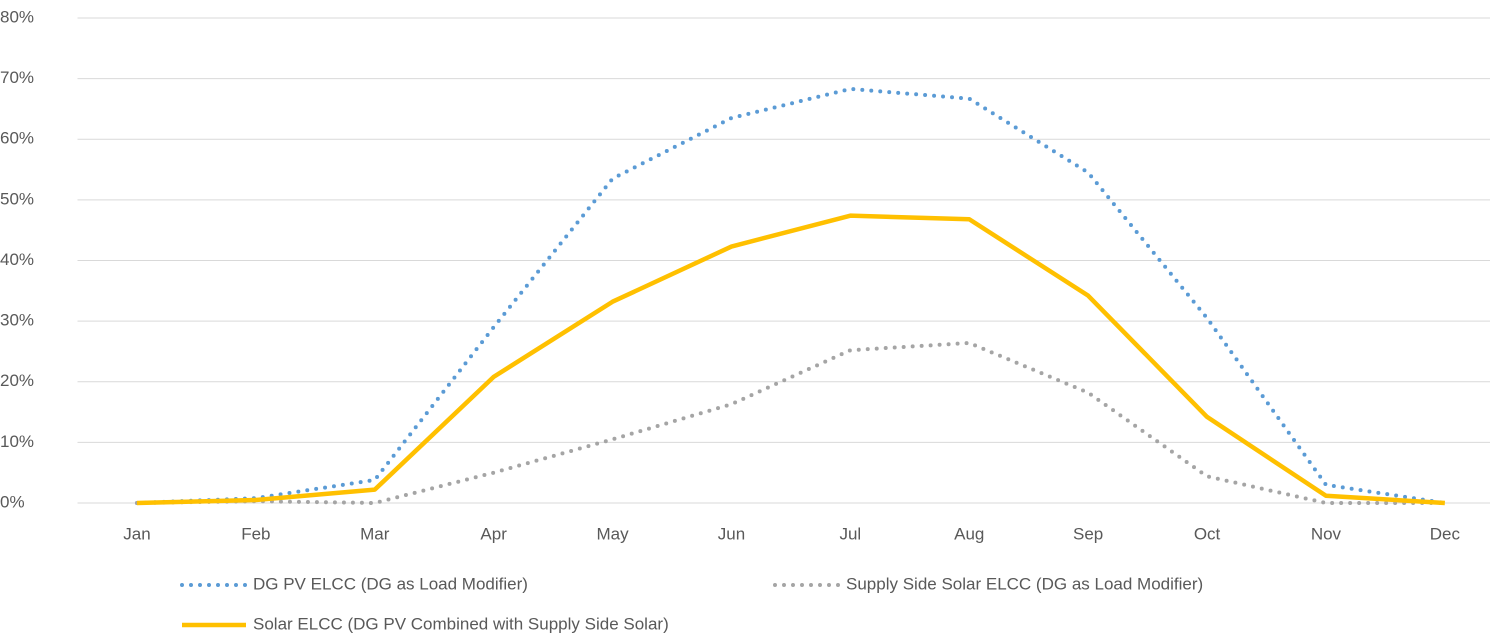 This screenshot has height=643, width=1496. I want to click on x-tick-label: Feb, so click(255, 533).